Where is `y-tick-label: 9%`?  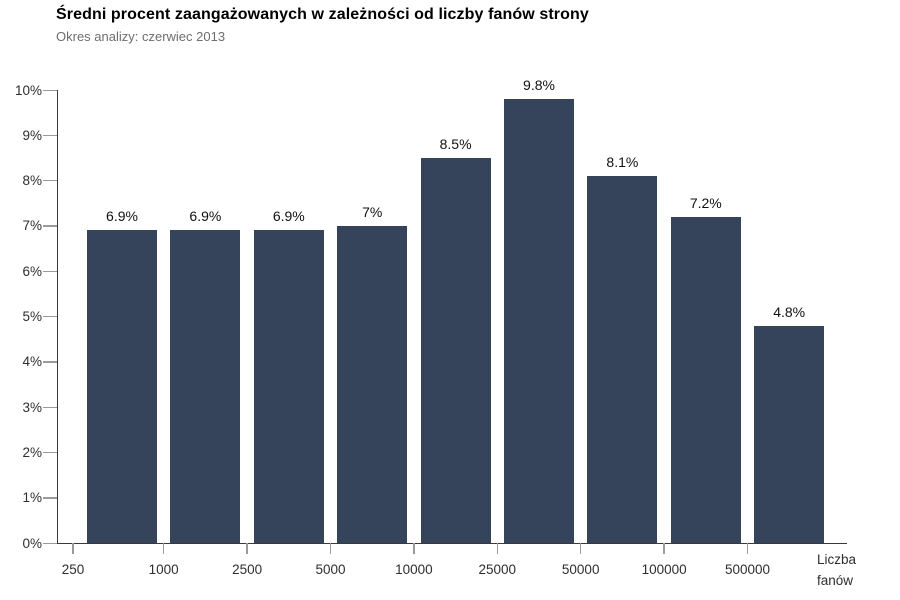 y-tick-label: 9% is located at coordinates (32, 135).